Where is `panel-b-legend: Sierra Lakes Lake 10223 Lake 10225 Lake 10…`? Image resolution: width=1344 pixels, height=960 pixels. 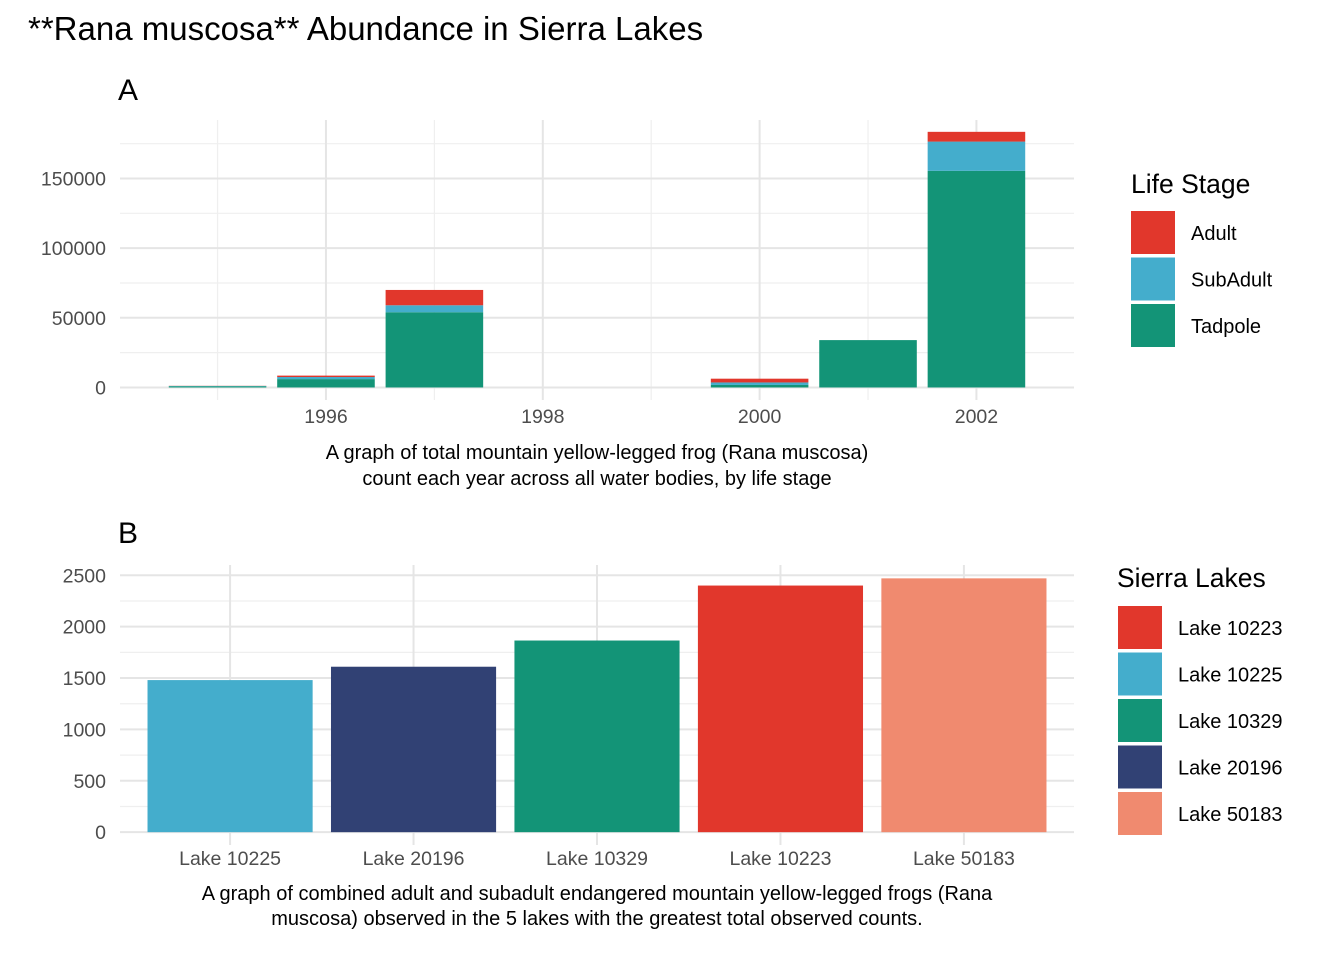
panel-b-legend: Sierra Lakes Lake 10223 Lake 10225 Lake 10… is located at coordinates (1200, 699).